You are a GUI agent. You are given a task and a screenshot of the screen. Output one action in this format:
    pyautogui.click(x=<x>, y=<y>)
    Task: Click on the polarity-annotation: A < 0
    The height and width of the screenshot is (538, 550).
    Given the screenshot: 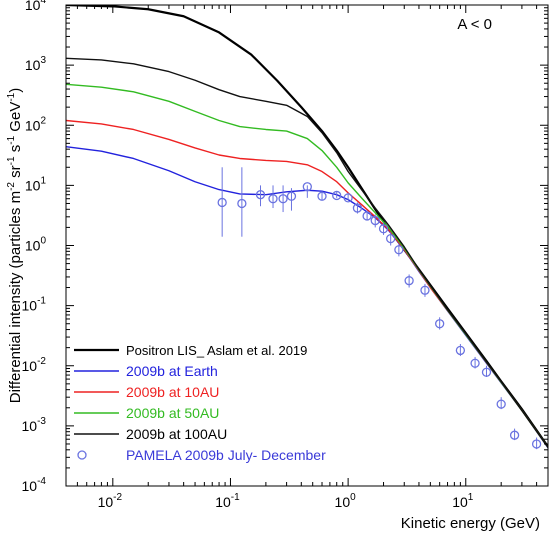 What is the action you would take?
    pyautogui.click(x=474, y=24)
    